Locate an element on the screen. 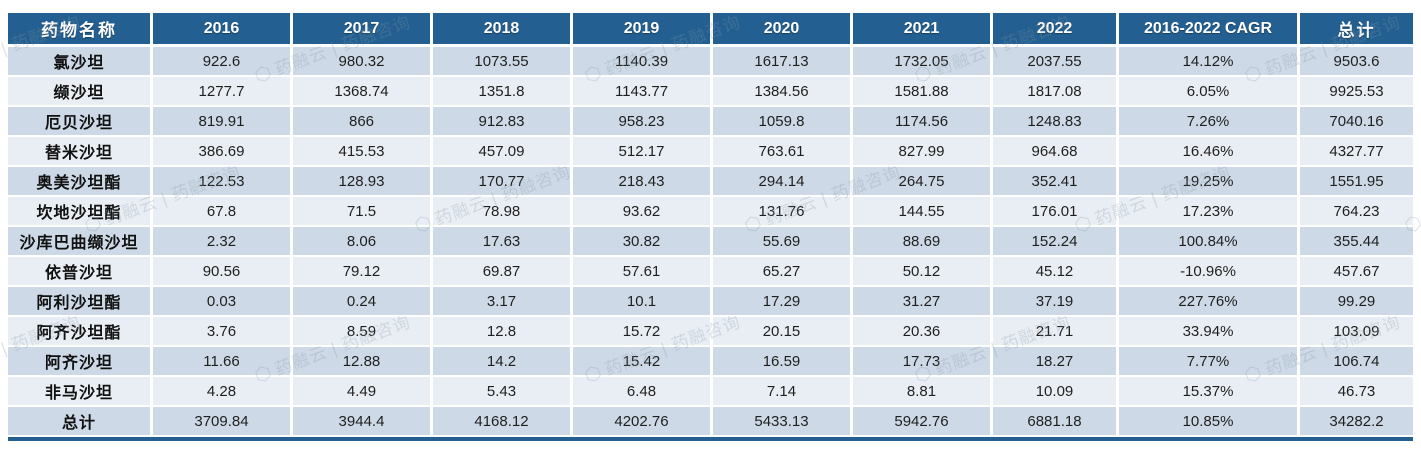  value-cell: 79.12 is located at coordinates (363, 272).